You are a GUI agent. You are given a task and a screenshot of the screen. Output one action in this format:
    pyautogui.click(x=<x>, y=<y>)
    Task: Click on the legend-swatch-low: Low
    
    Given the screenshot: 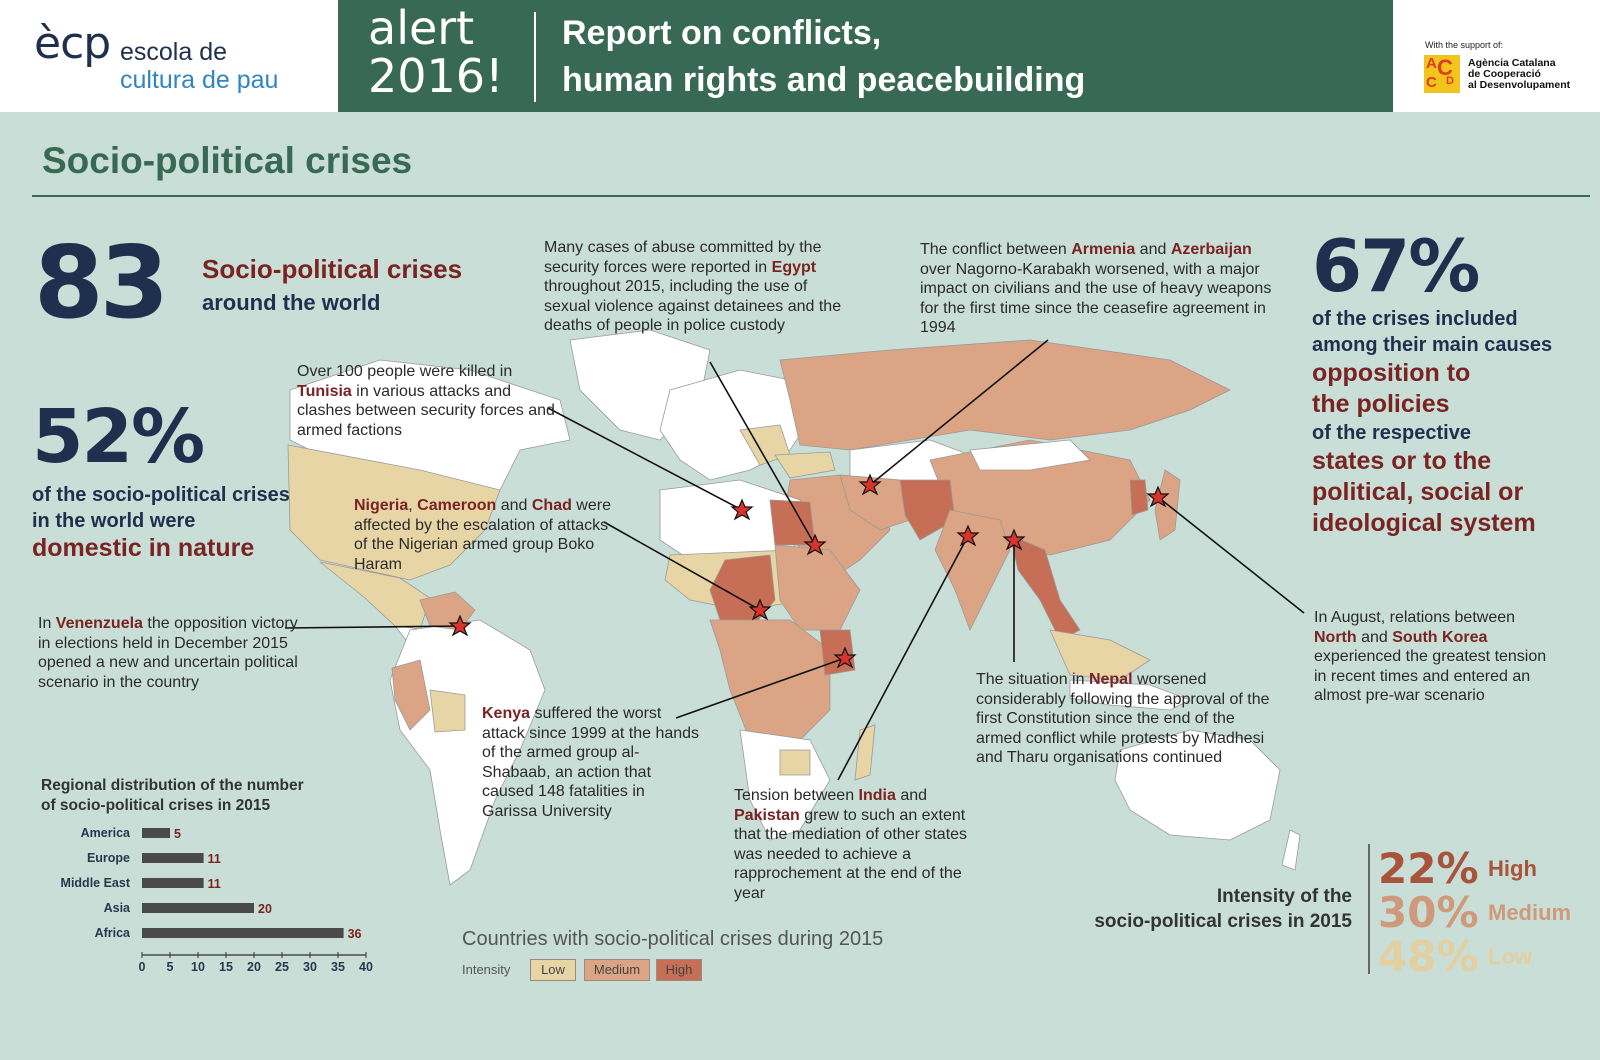 What is the action you would take?
    pyautogui.click(x=553, y=970)
    